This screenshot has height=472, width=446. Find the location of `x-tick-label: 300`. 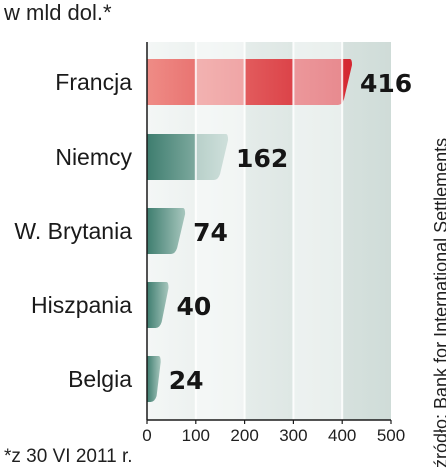

x-tick-label: 300 is located at coordinates (293, 435).